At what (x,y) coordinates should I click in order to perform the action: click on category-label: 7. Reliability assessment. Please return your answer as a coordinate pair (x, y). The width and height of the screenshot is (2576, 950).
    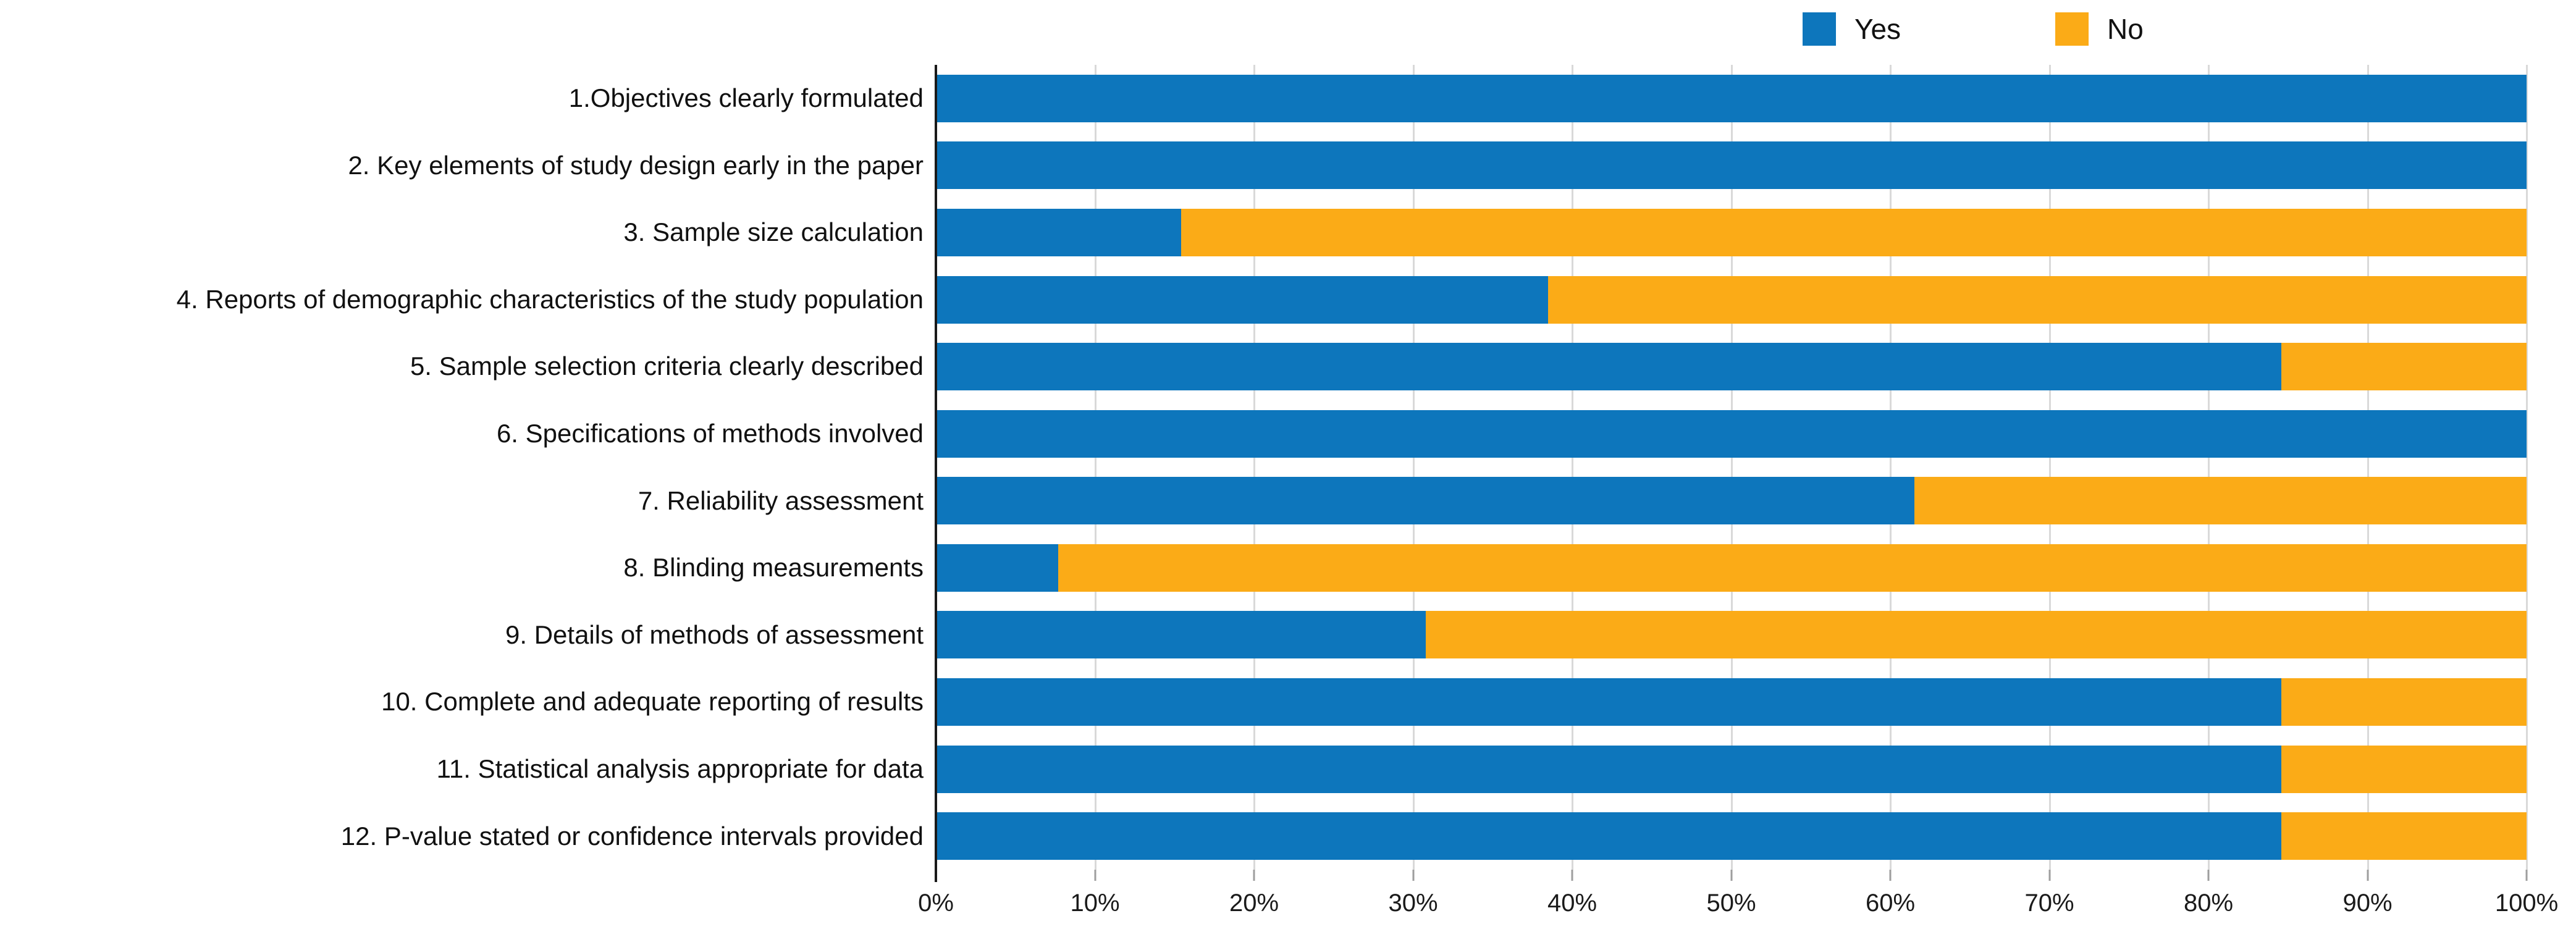
    Looking at the image, I should click on (781, 501).